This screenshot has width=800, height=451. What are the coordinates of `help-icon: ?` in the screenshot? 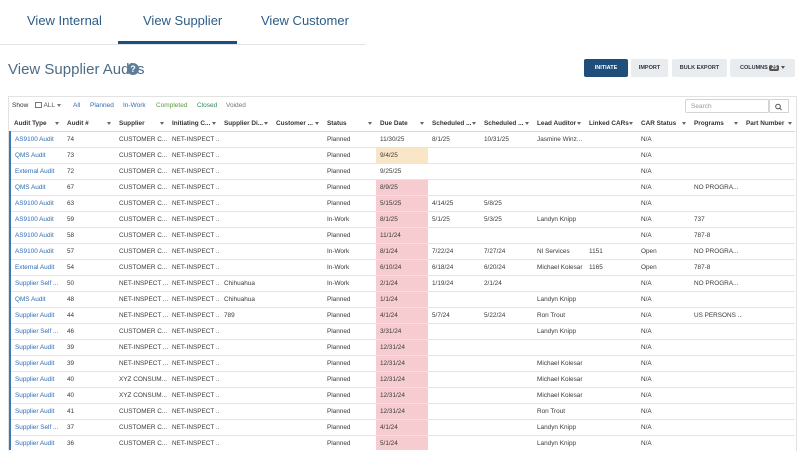 It's located at (133, 69).